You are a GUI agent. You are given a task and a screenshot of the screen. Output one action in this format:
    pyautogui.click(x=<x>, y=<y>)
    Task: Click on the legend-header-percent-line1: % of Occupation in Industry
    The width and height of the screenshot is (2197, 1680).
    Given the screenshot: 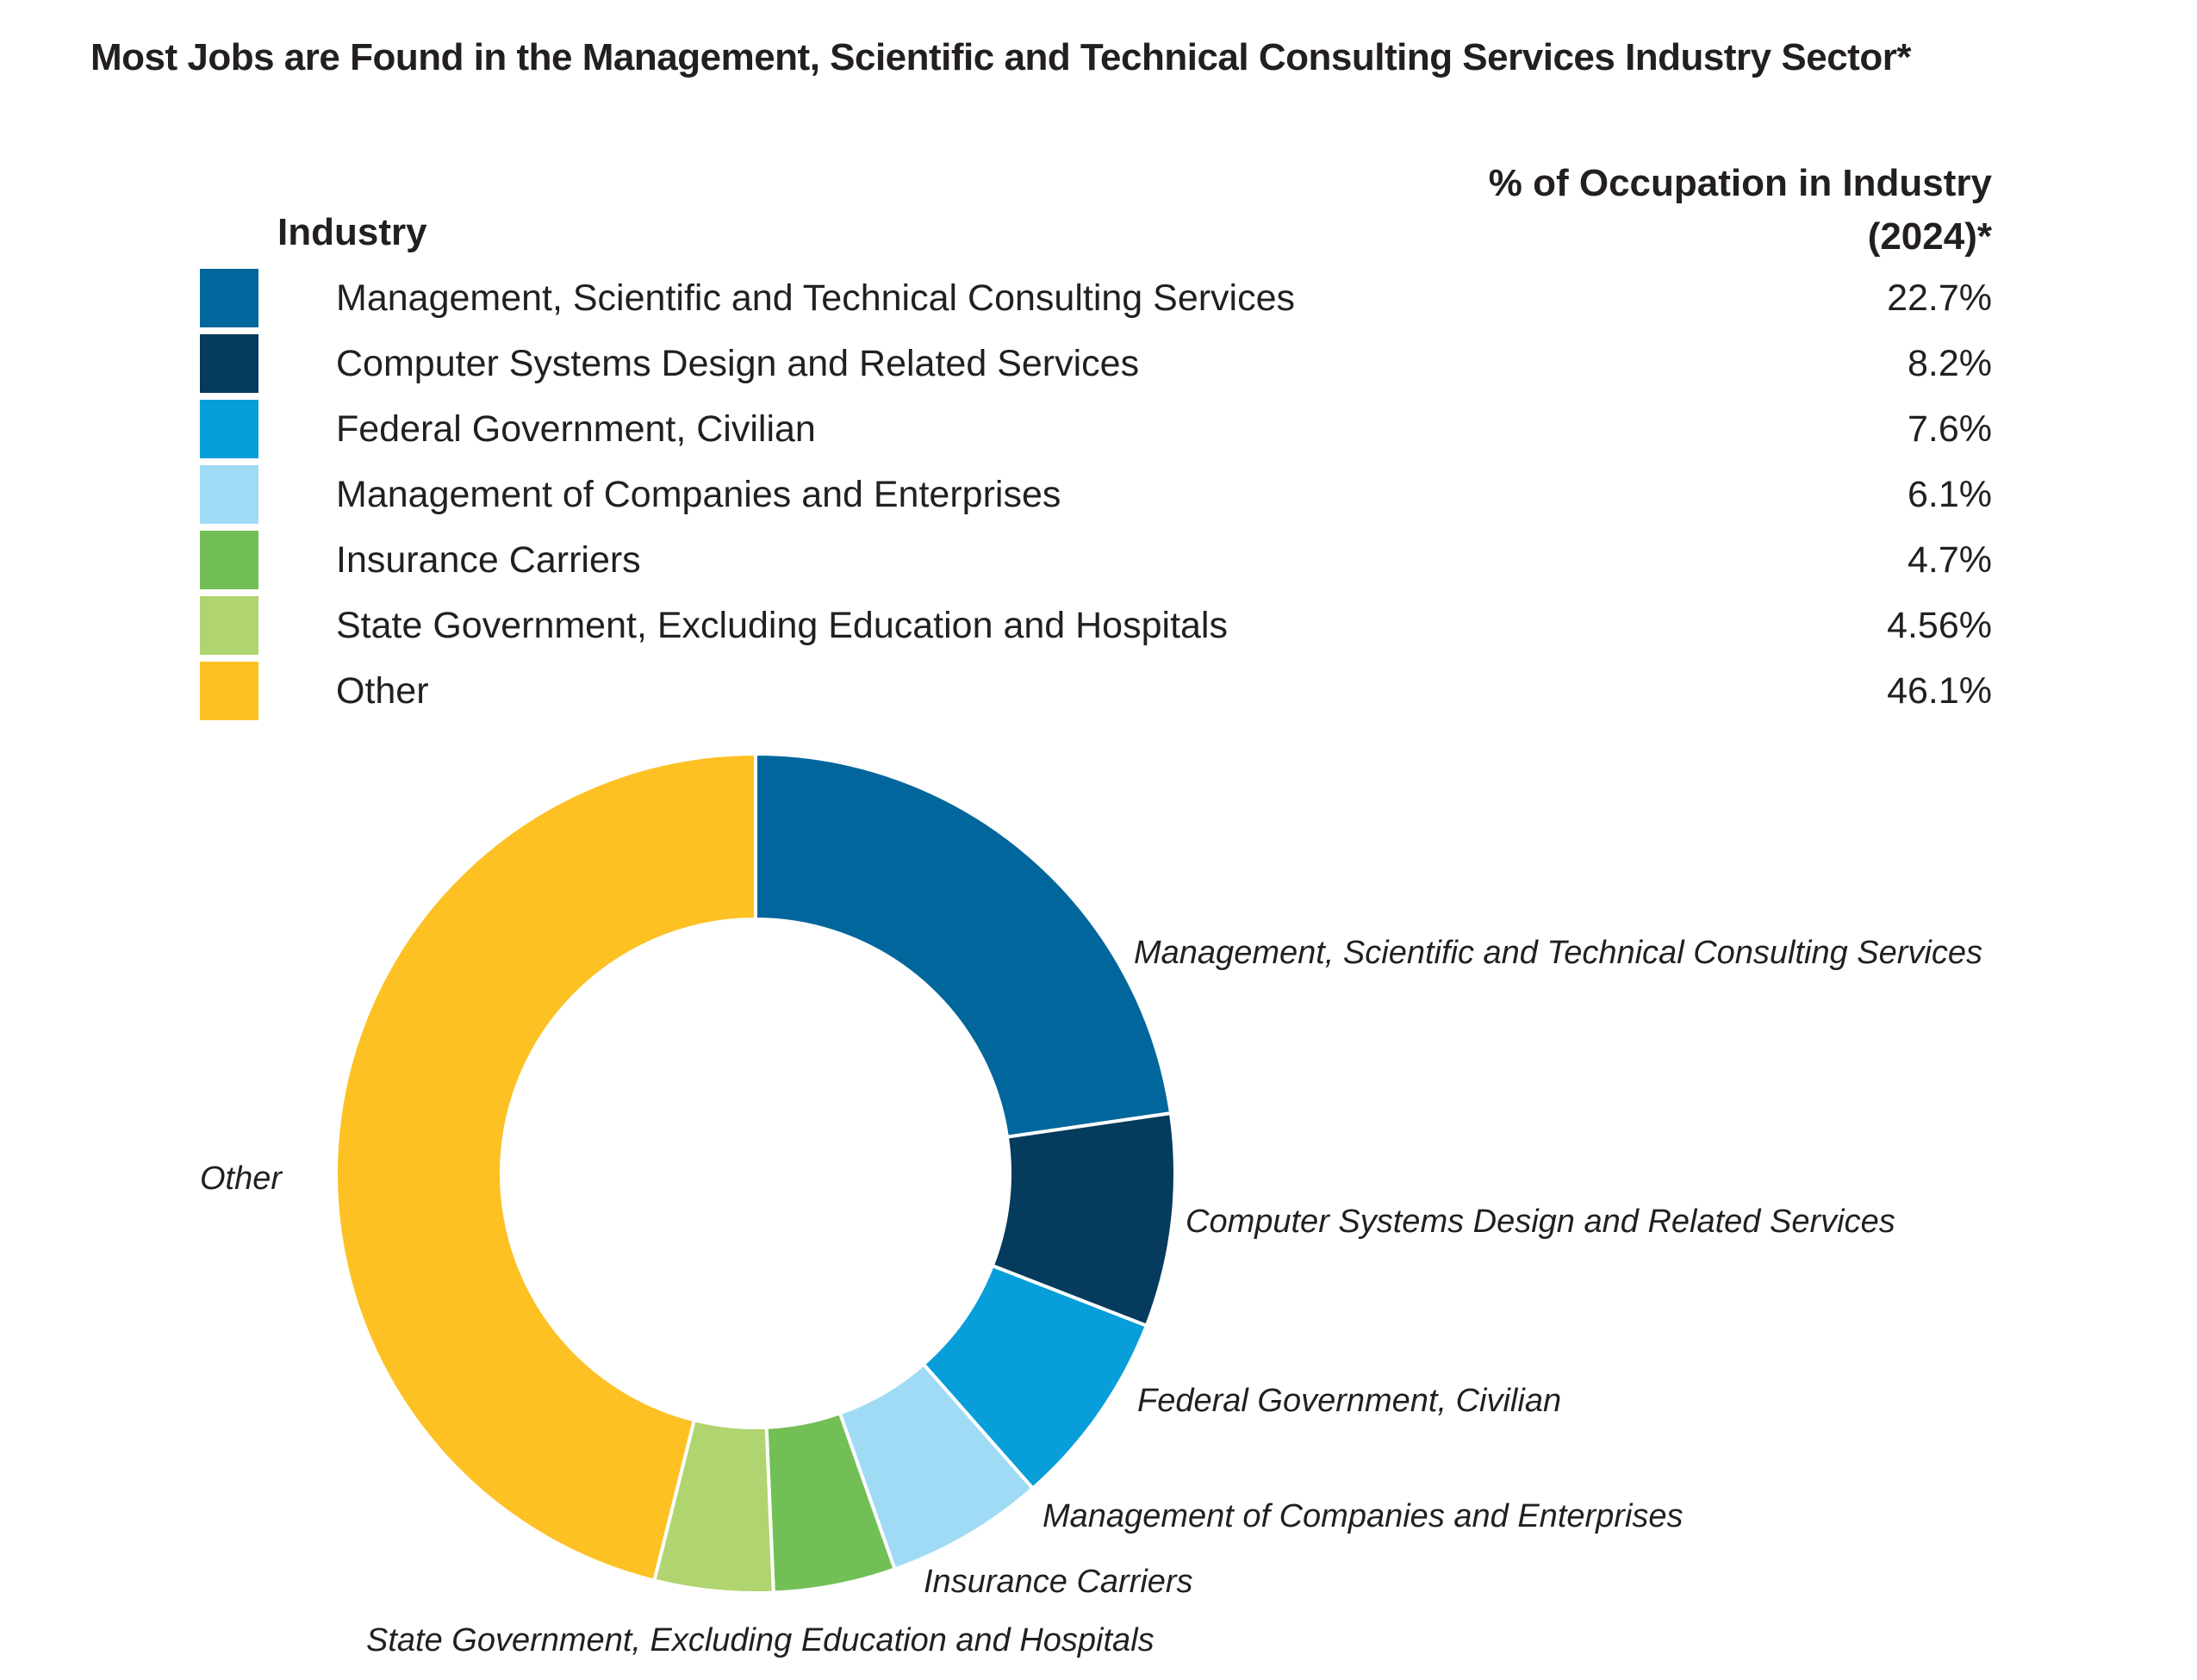 What is the action you would take?
    pyautogui.click(x=1740, y=183)
    